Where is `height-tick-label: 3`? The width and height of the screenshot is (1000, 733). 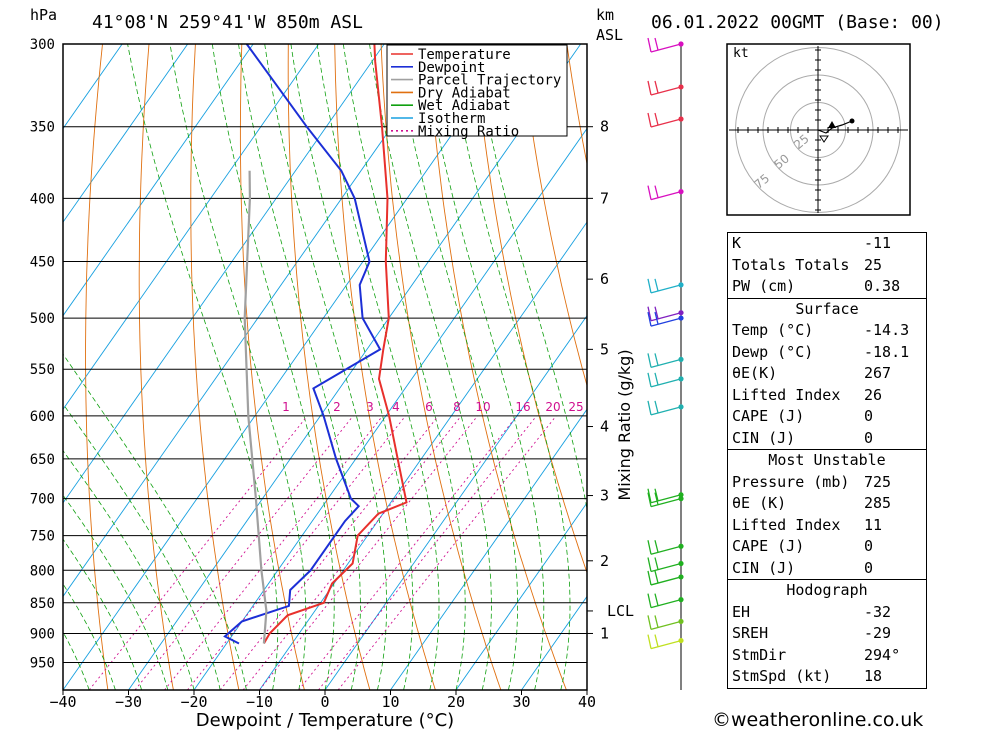 height-tick-label: 3 is located at coordinates (604, 496).